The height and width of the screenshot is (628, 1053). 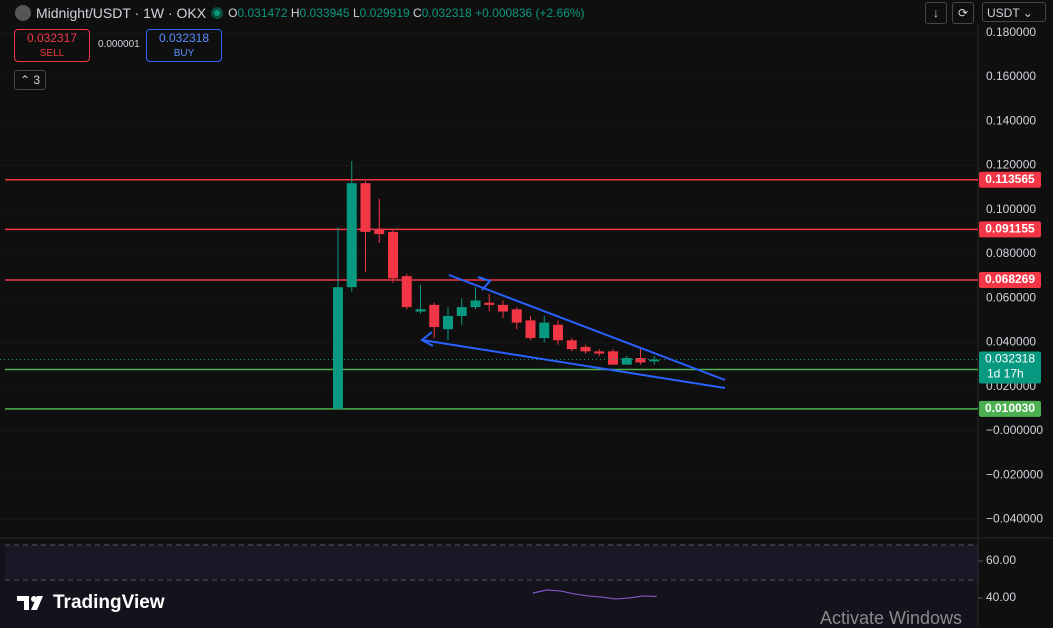 What do you see at coordinates (23, 13) in the screenshot?
I see `symbol-icon` at bounding box center [23, 13].